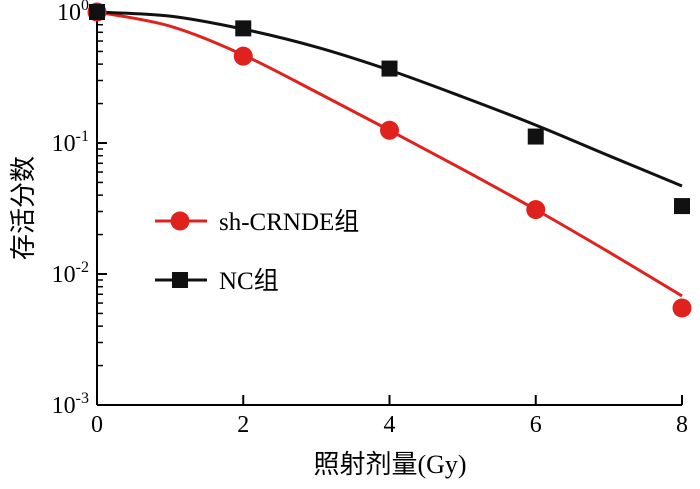 This screenshot has height=489, width=700. Describe the element at coordinates (389, 464) in the screenshot. I see `x-axis-label: 照射剂量(Gy)` at that location.